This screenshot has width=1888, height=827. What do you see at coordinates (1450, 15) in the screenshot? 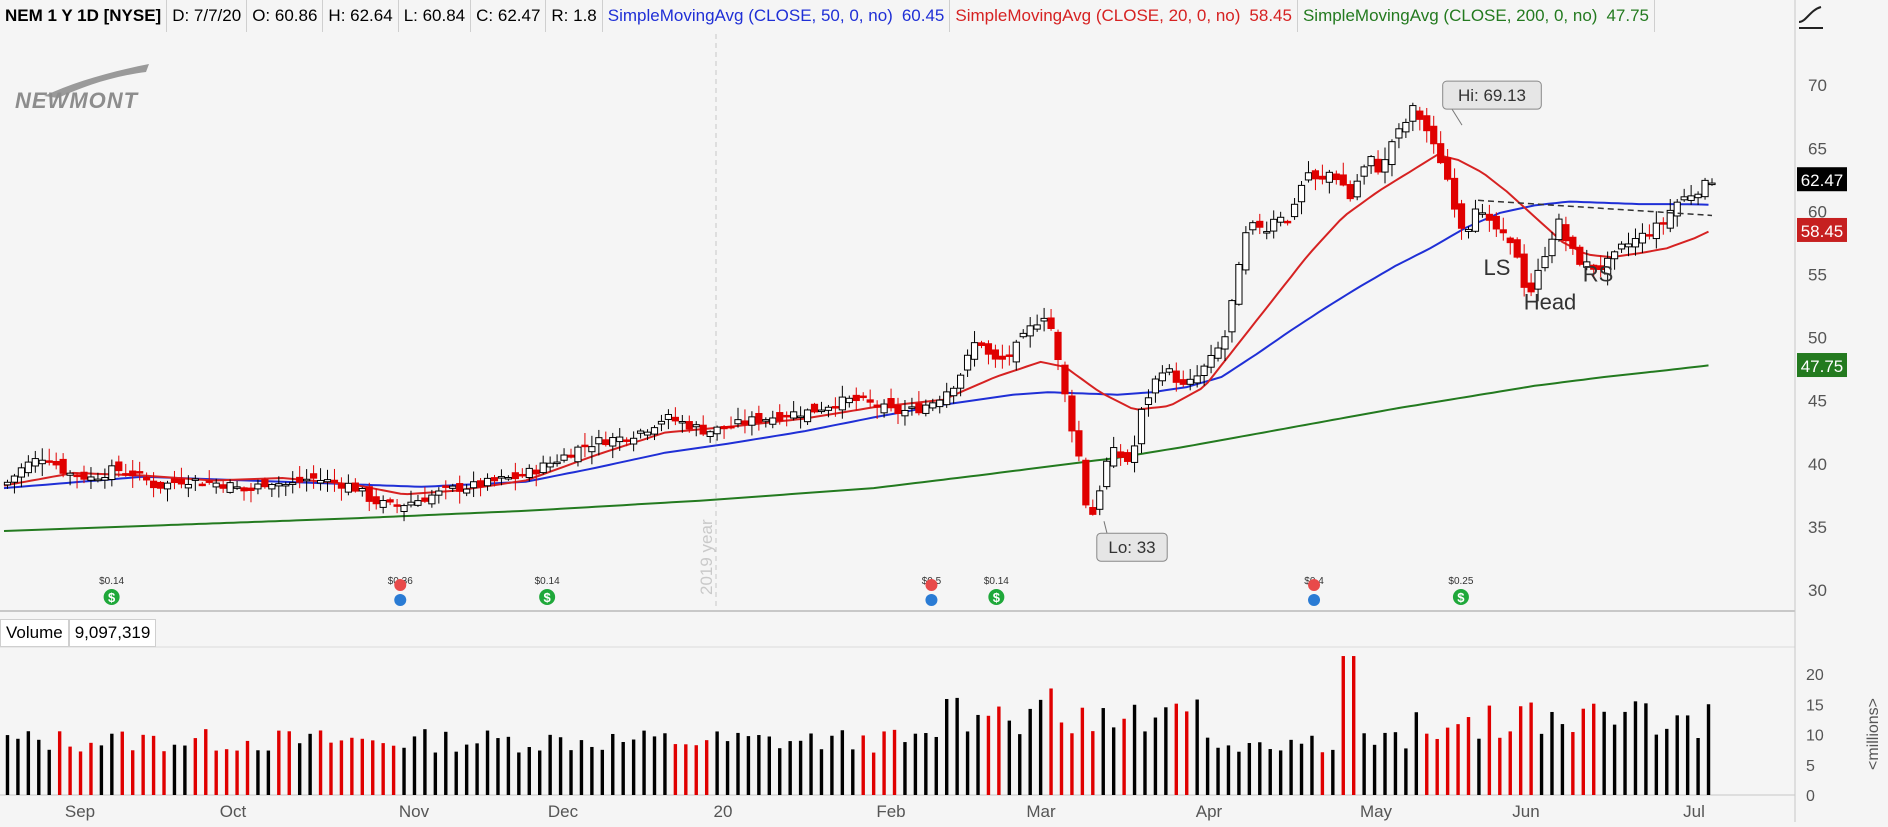
I see `sma200-study-label: SimpleMovingAvg (CLOSE, 200, 0, no)` at bounding box center [1450, 15].